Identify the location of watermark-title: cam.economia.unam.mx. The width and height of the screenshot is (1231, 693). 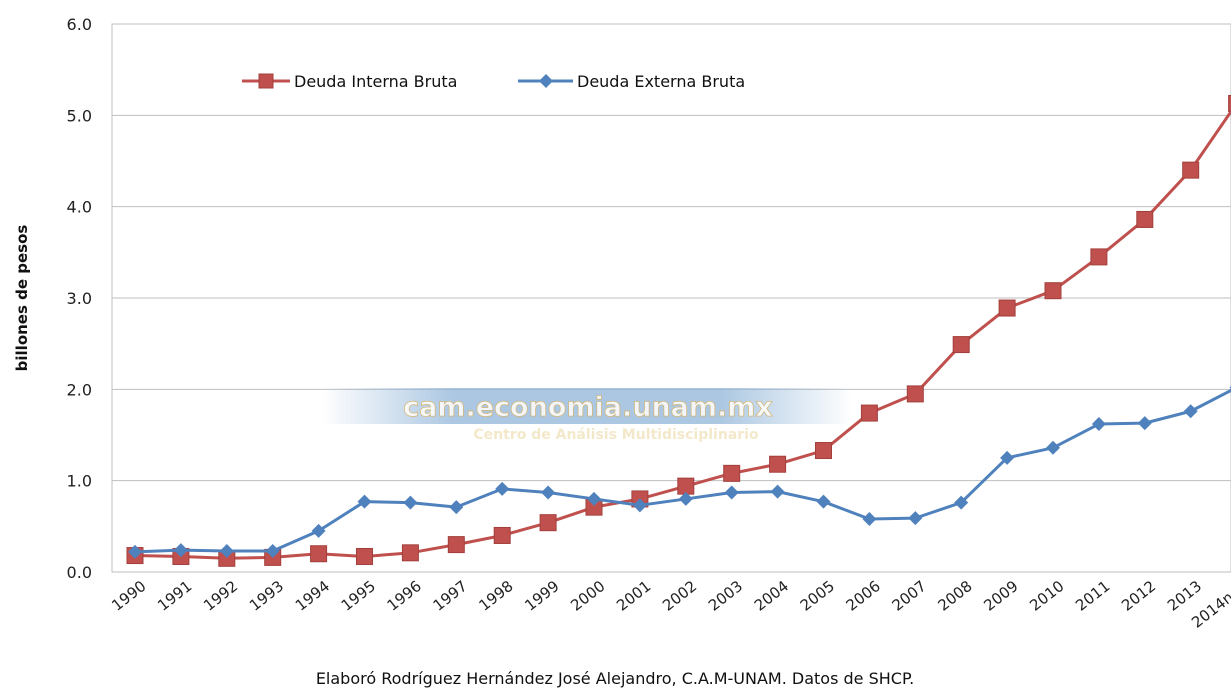
(588, 407).